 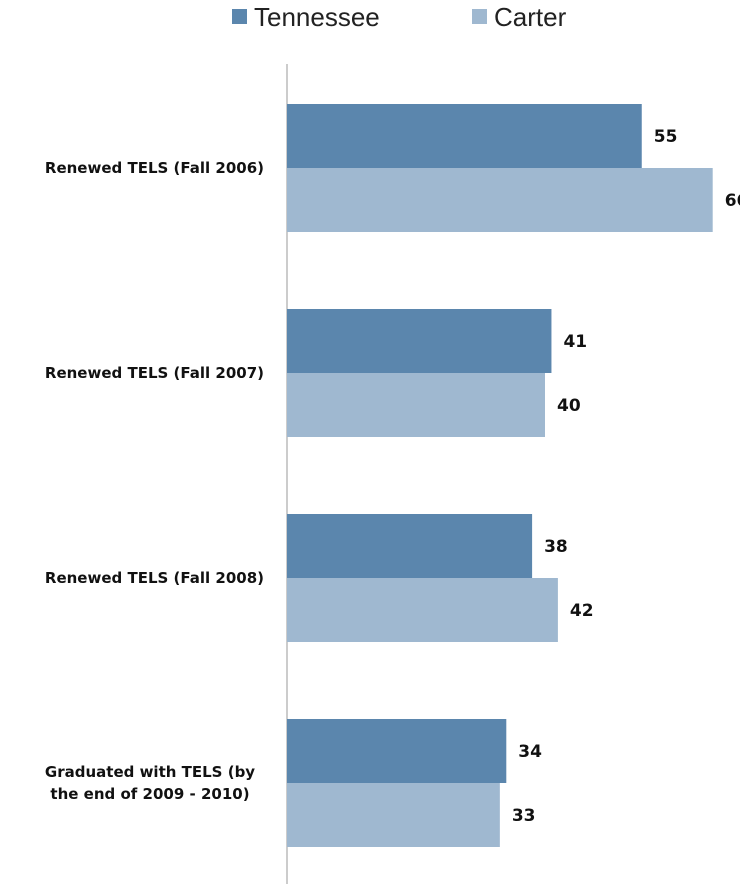 I want to click on category-label-3: Renewed TELS (Fall 2008), so click(x=154, y=578).